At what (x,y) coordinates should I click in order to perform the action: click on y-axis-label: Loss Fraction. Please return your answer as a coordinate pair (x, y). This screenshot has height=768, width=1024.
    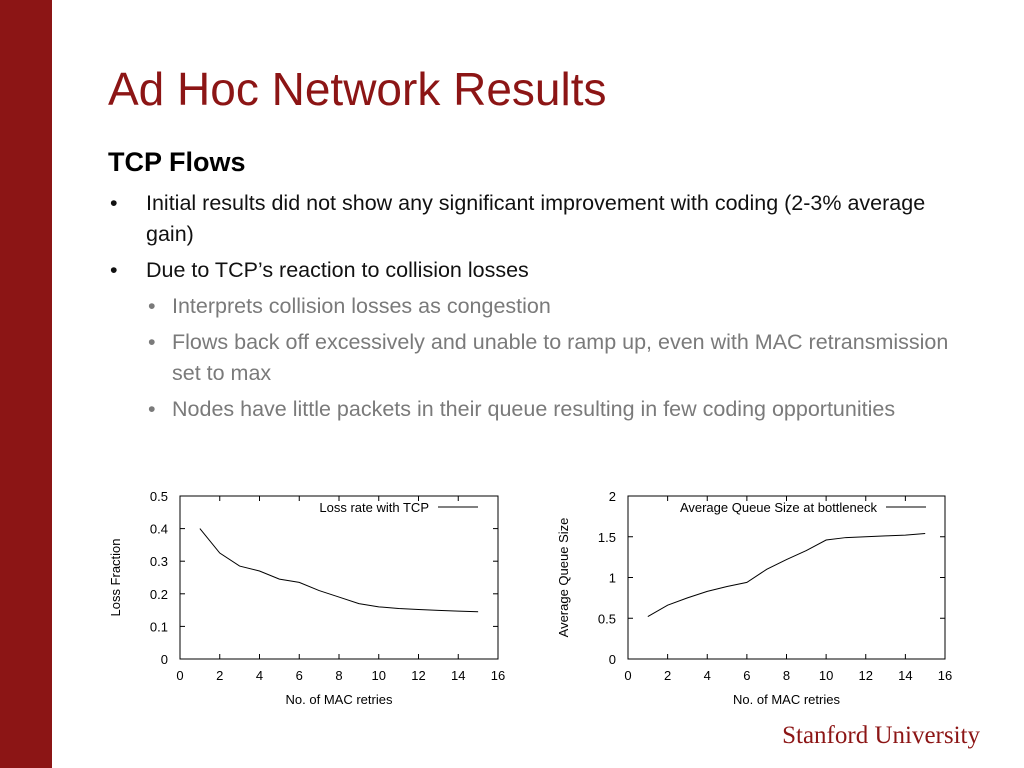
    Looking at the image, I should click on (115, 577).